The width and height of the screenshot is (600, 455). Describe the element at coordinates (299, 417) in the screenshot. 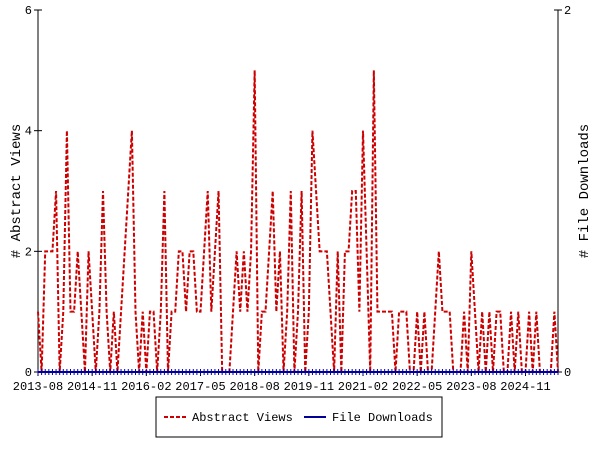

I see `legend` at that location.